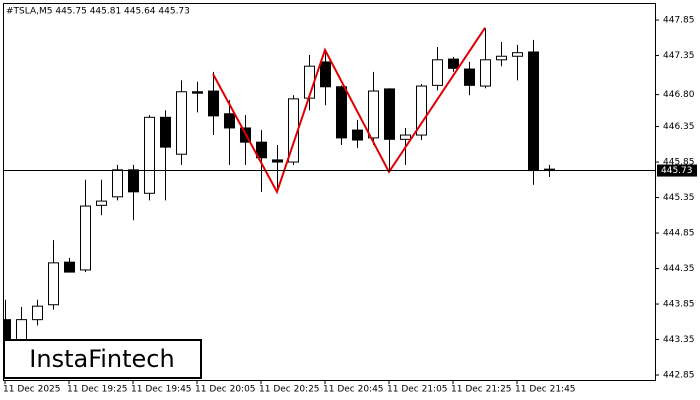  What do you see at coordinates (679, 56) in the screenshot?
I see `y-tick-label: 447.35` at bounding box center [679, 56].